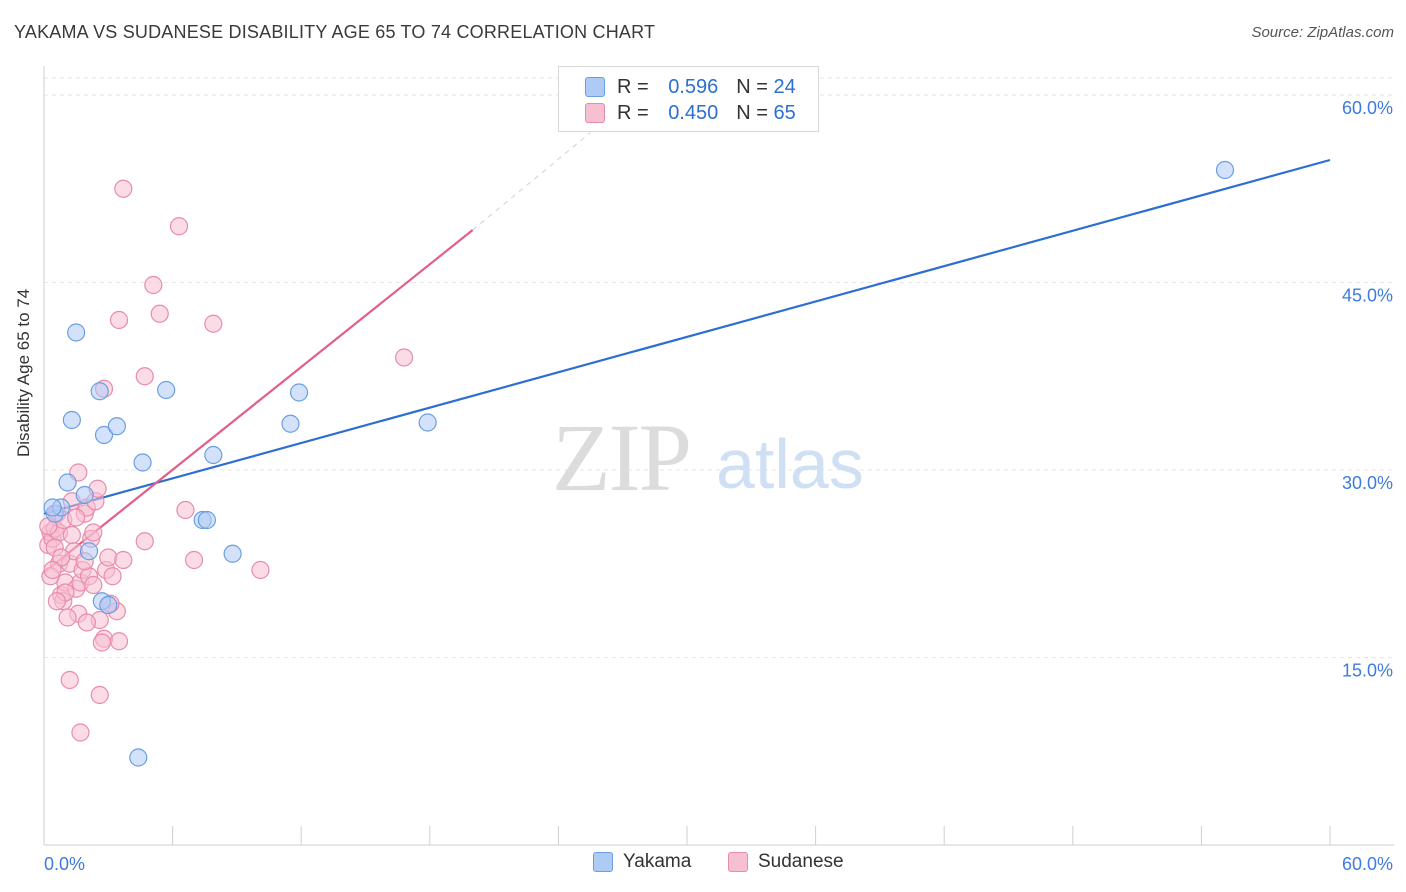  I want to click on legend-label-sudanese: Sudanese, so click(801, 861).